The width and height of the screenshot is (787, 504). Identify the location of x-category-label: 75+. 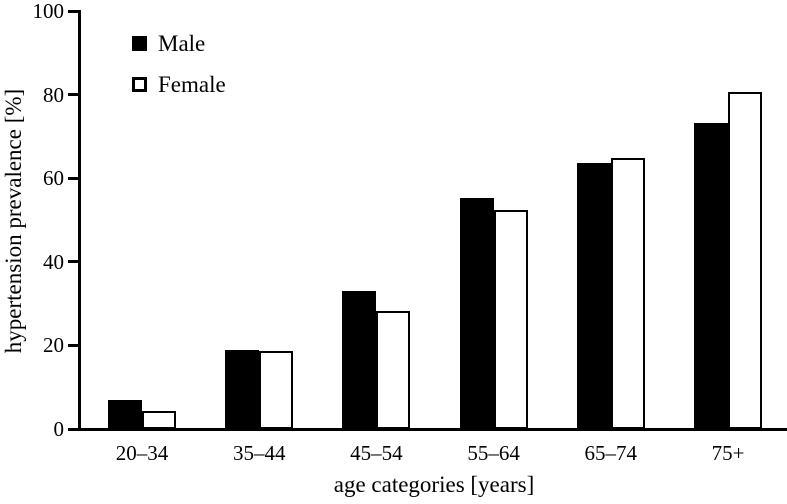
(728, 453).